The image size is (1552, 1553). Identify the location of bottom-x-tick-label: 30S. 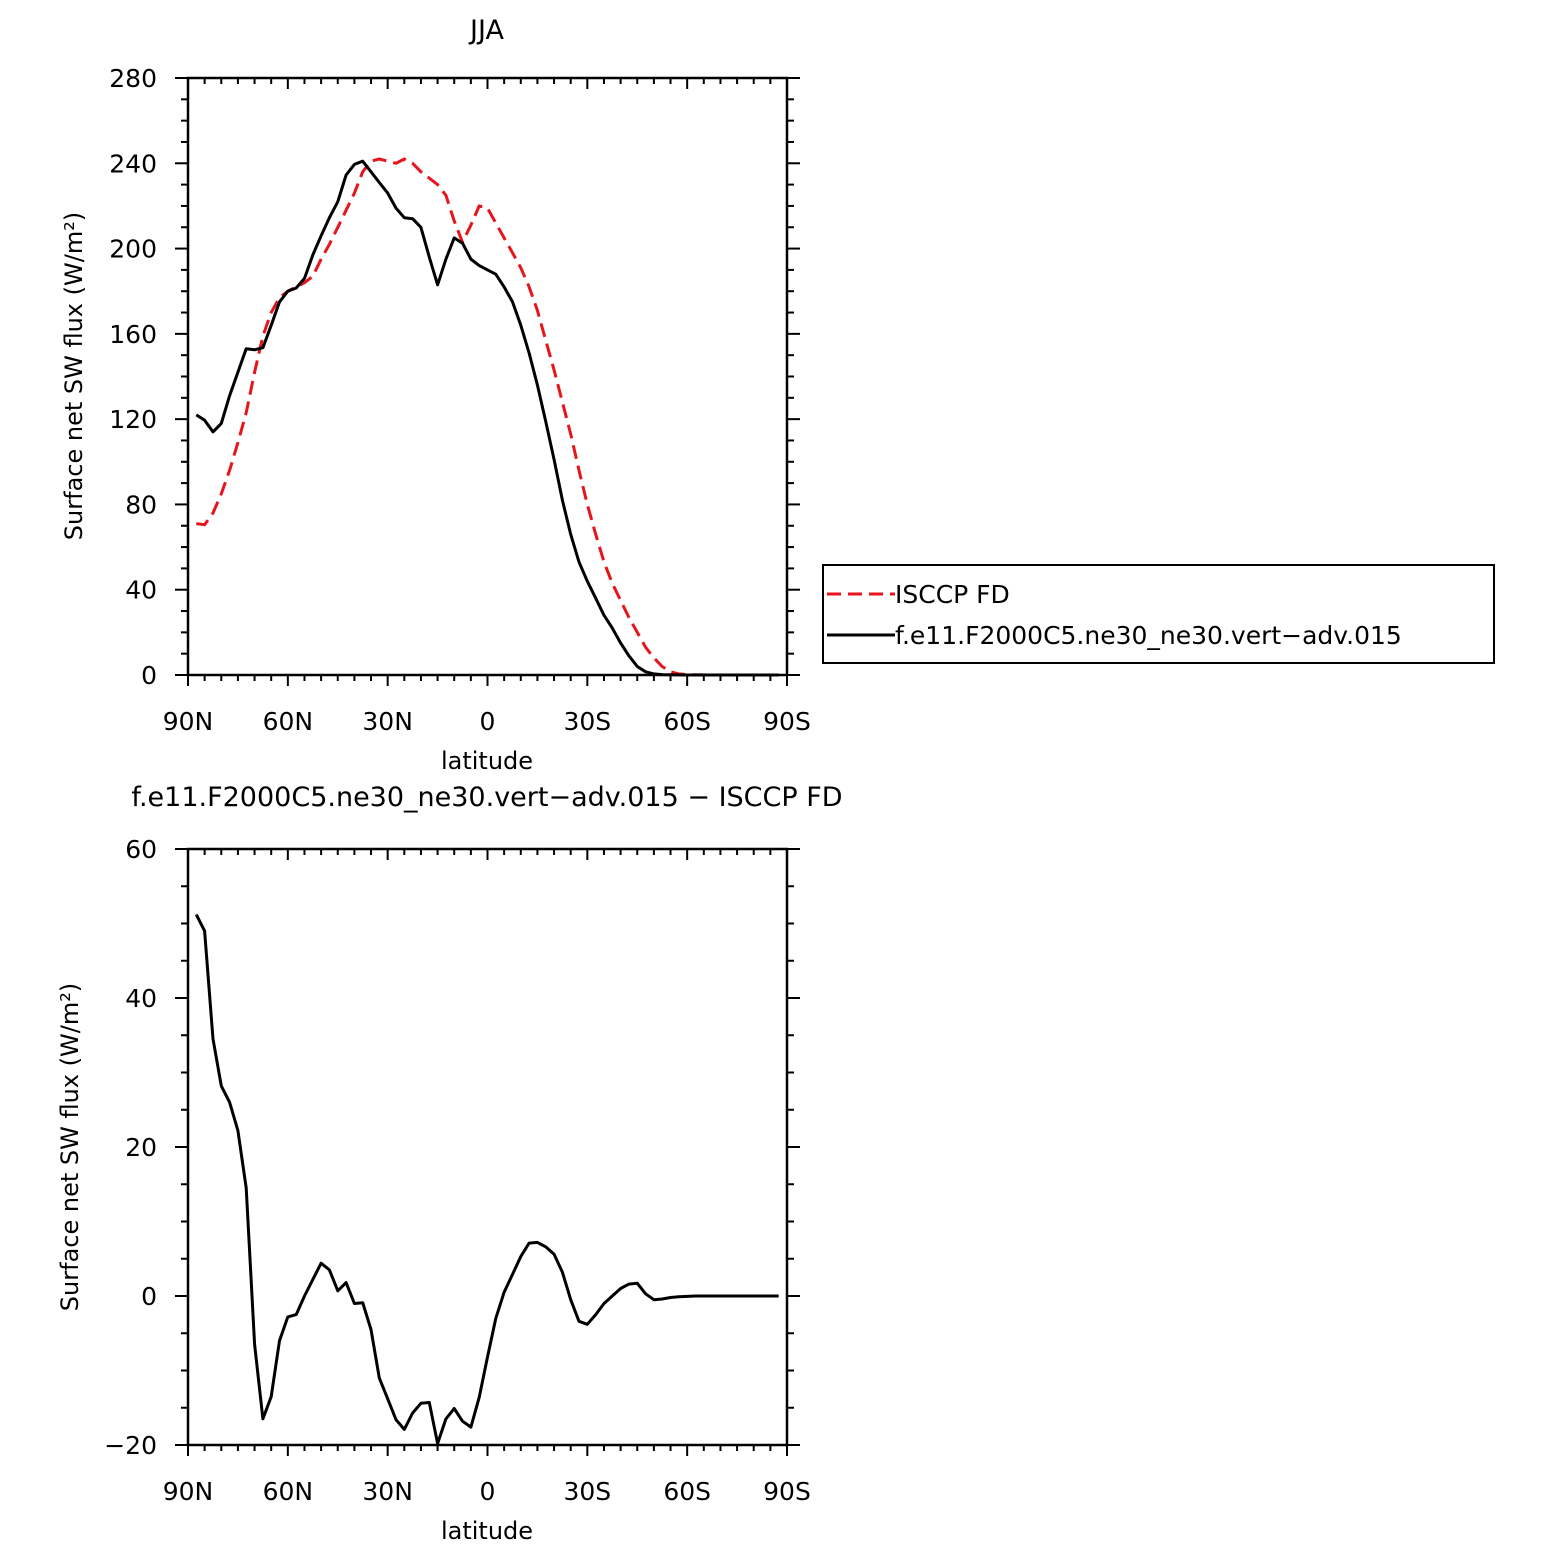
(587, 1491).